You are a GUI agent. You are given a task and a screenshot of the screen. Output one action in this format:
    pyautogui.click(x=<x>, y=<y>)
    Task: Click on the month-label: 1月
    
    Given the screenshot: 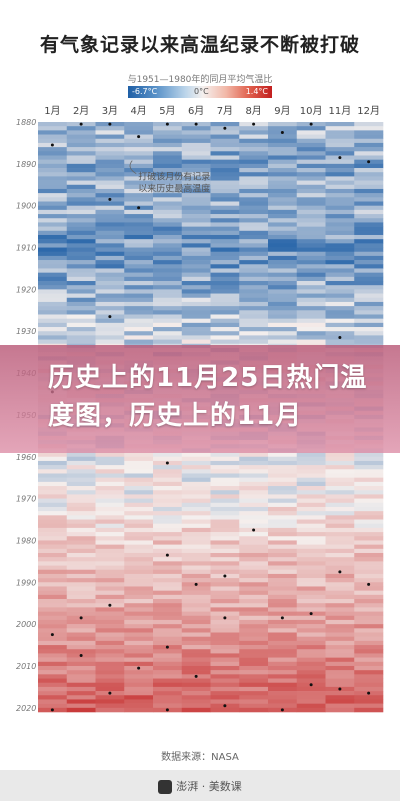 What is the action you would take?
    pyautogui.click(x=52, y=111)
    